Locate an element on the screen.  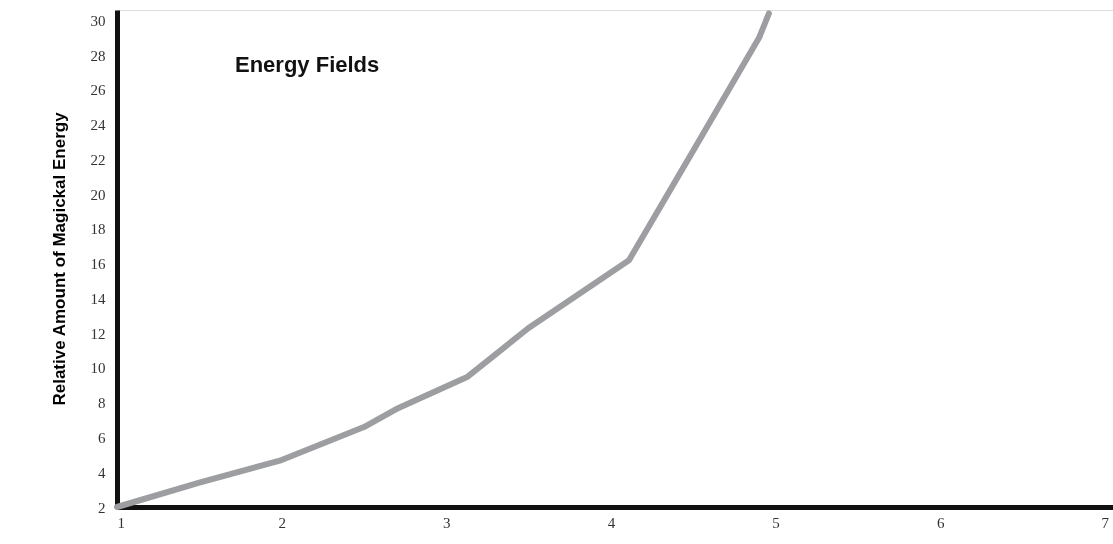
x-tick-label: 6 is located at coordinates (940, 522).